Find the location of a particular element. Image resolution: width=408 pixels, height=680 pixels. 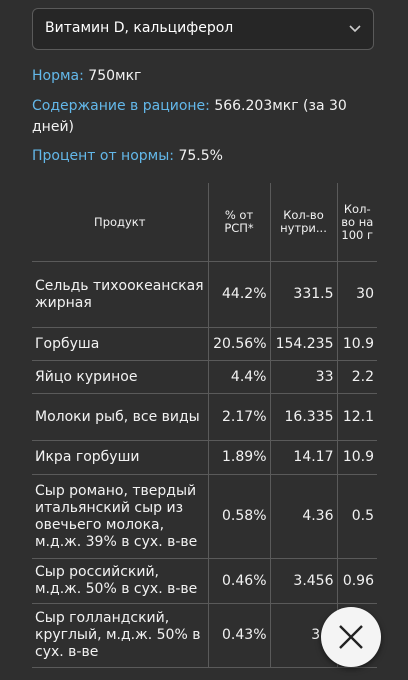

summary-value: 75.5% is located at coordinates (200, 156).